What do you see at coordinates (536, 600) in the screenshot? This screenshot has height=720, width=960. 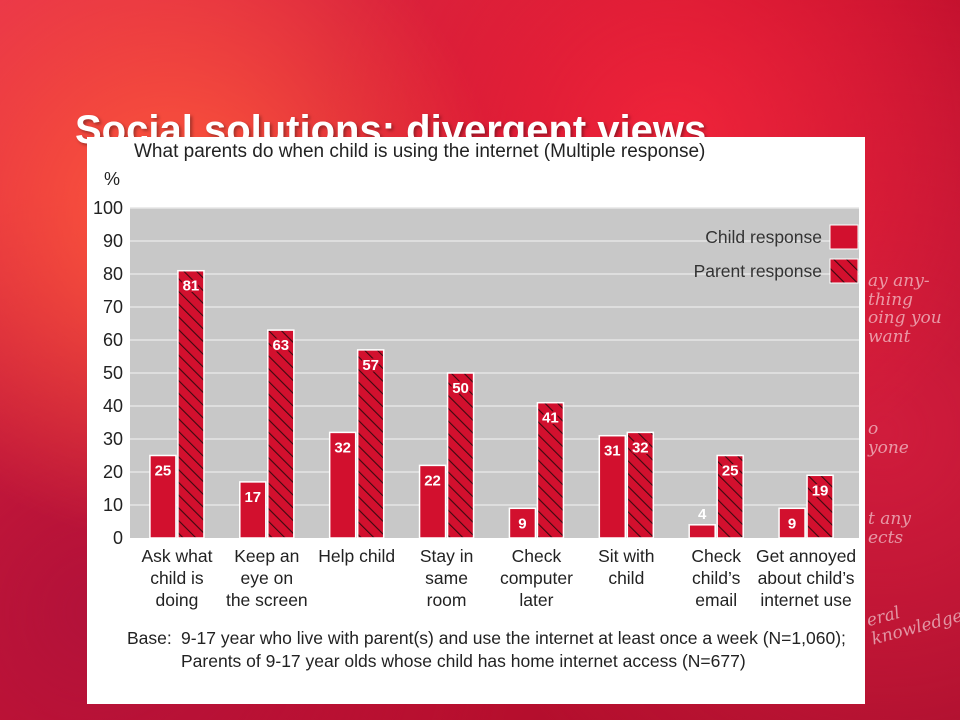 I see `x-tick-label: later` at bounding box center [536, 600].